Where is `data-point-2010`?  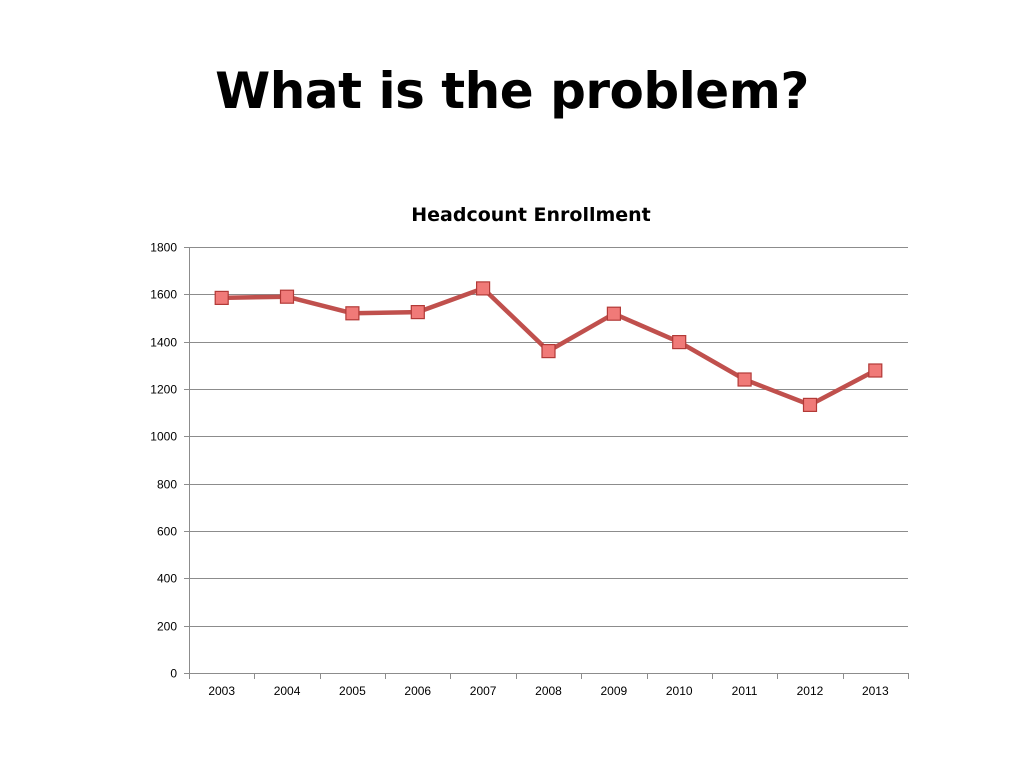
data-point-2010 is located at coordinates (679, 342).